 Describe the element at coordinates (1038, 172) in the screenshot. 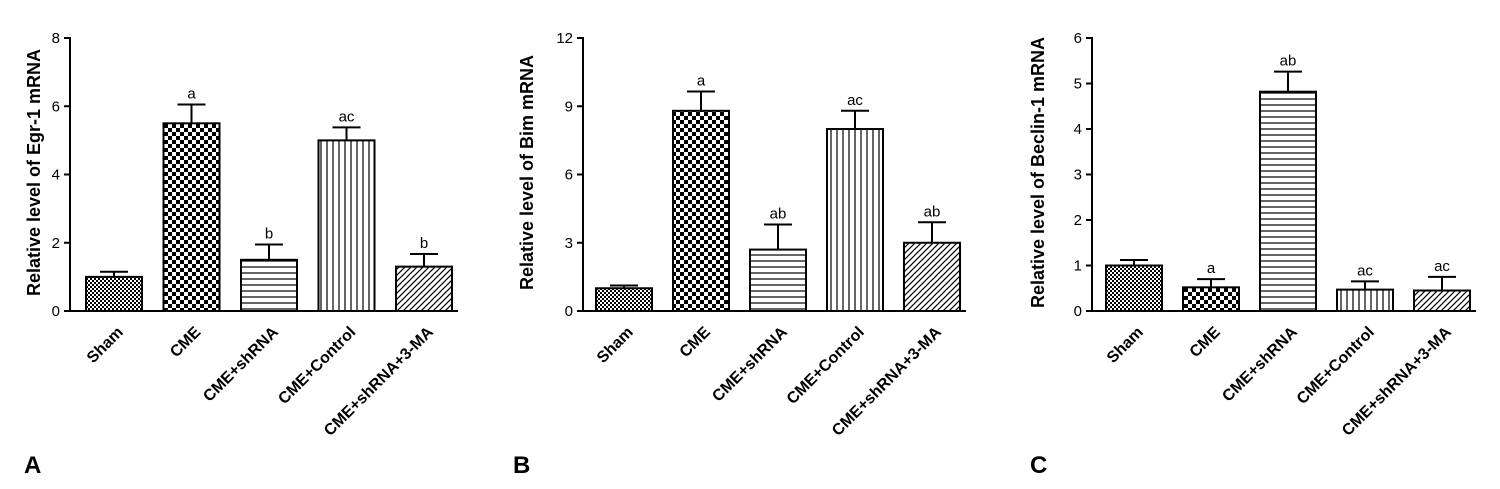

I see `y-axis-label: Relative level of Beclin-1 mRNA` at that location.